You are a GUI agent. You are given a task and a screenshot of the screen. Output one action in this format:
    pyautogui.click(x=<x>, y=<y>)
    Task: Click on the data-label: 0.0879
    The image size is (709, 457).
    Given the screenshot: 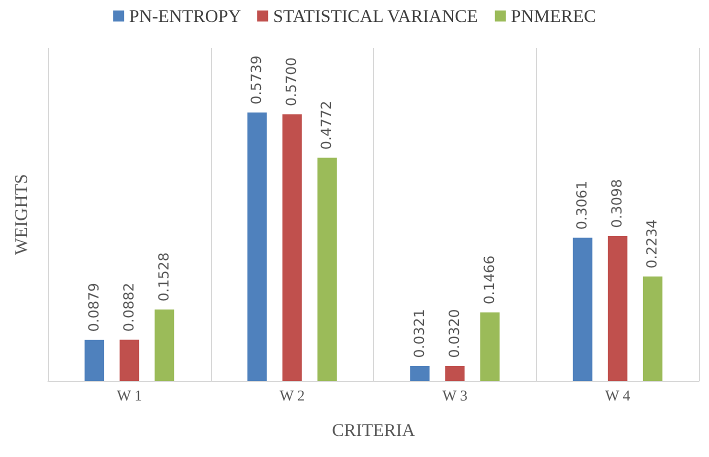 What is the action you would take?
    pyautogui.click(x=94, y=307)
    